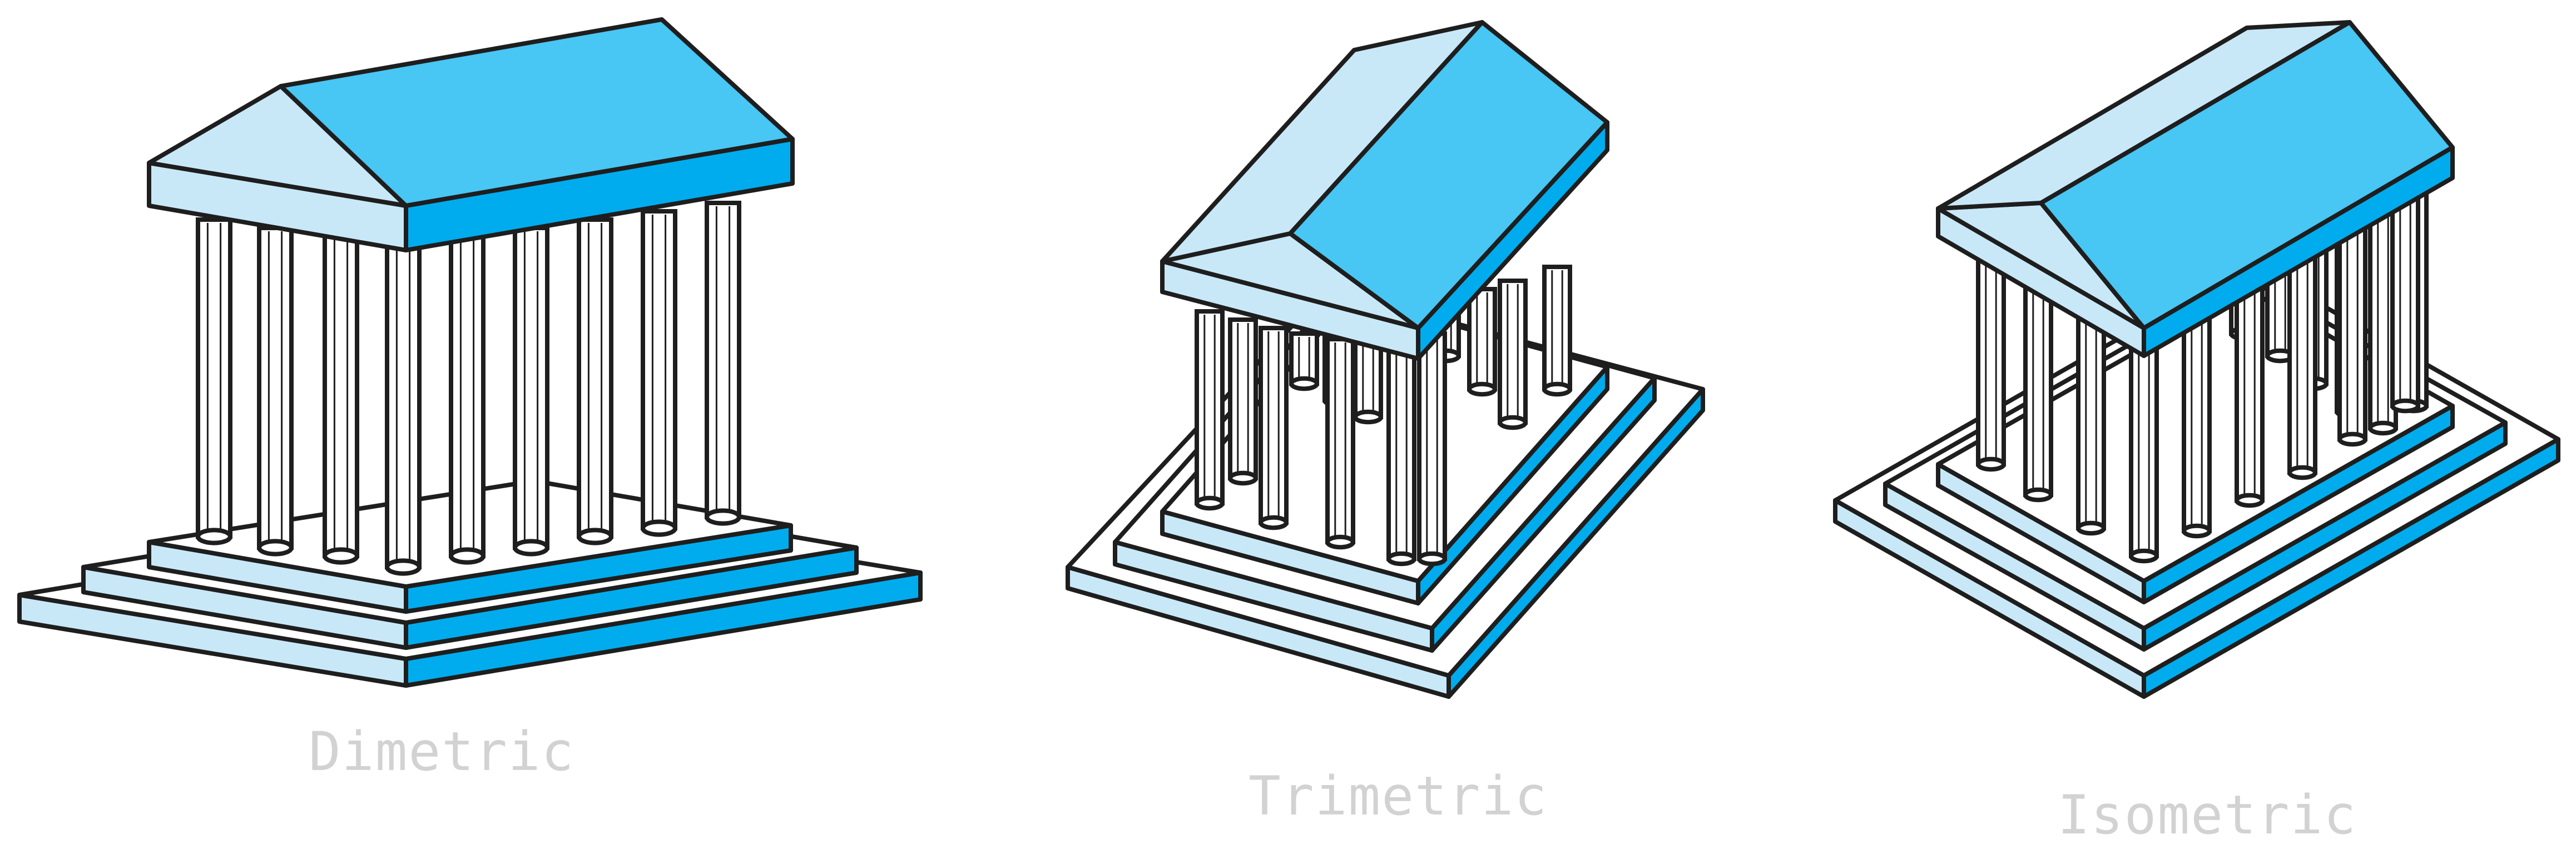 The height and width of the screenshot is (864, 2576). What do you see at coordinates (1449, 175) in the screenshot?
I see `trimetric-roof-slope` at bounding box center [1449, 175].